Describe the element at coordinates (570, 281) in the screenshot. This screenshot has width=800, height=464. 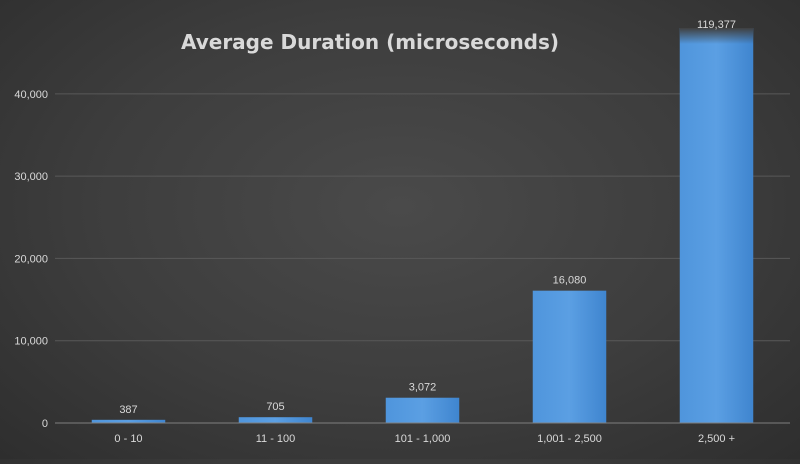
I see `data-label: 16,080` at that location.